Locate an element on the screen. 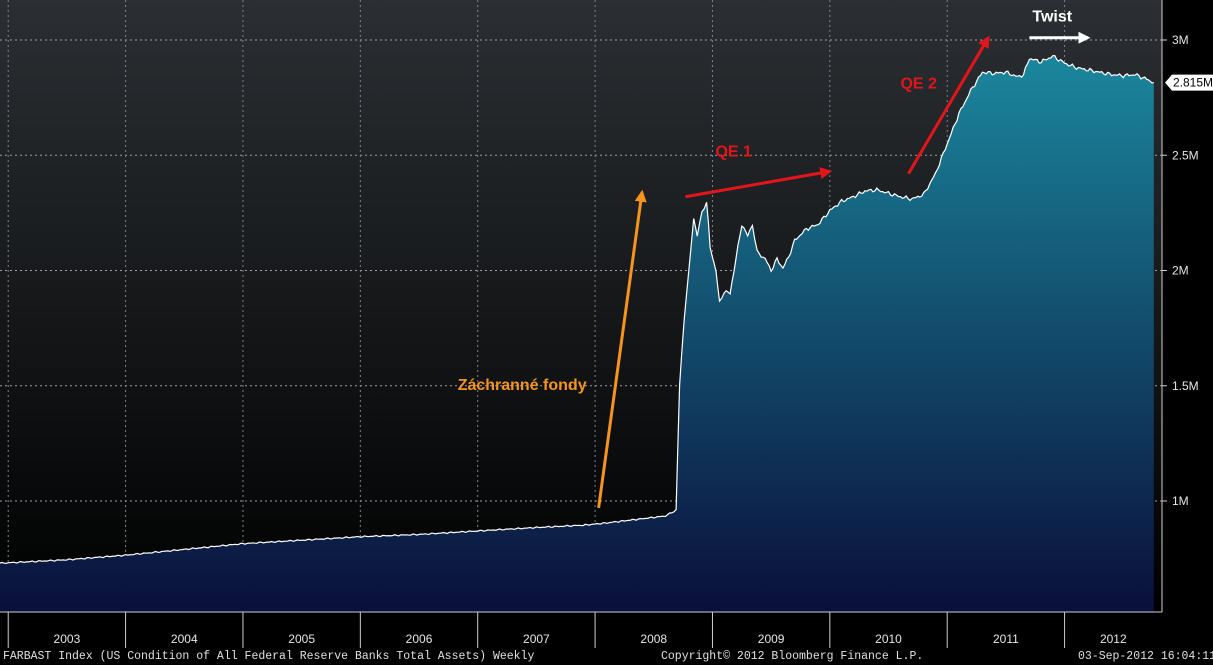 The height and width of the screenshot is (665, 1213). y-axis-panel is located at coordinates (1187, 324).